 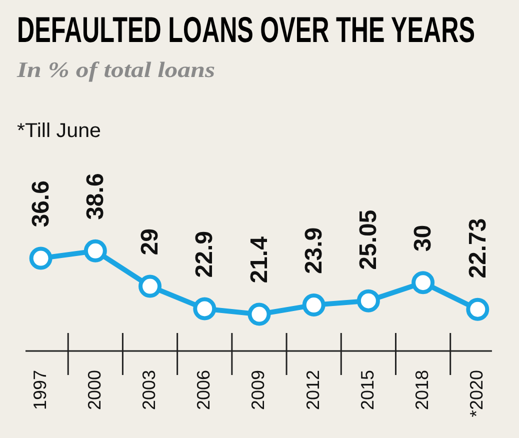 I want to click on x-tick-label: 2000, so click(x=94, y=390).